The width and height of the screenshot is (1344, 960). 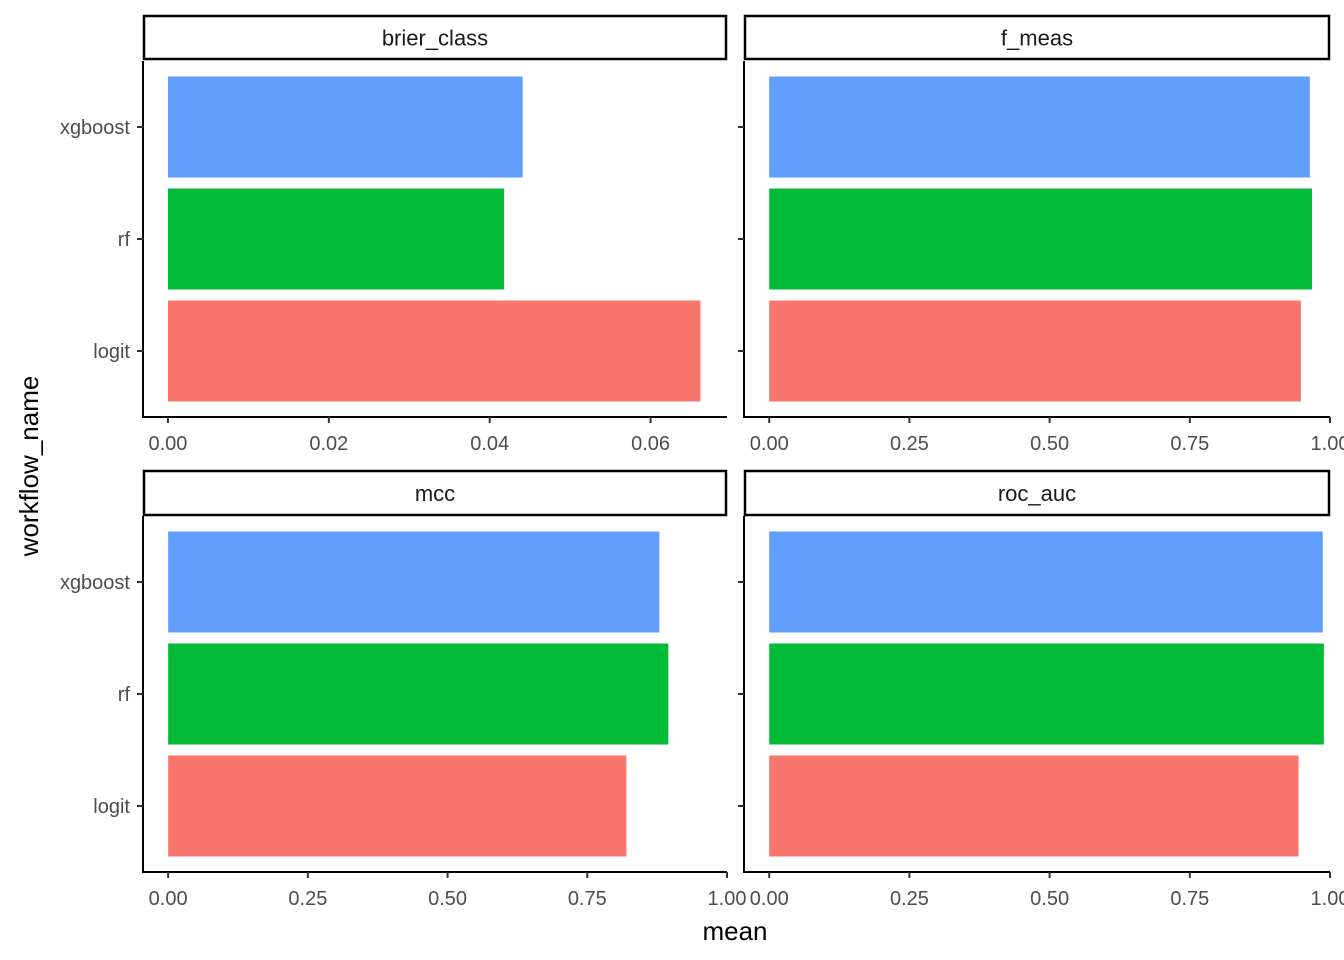 I want to click on x-axis-title: mean, so click(x=734, y=931).